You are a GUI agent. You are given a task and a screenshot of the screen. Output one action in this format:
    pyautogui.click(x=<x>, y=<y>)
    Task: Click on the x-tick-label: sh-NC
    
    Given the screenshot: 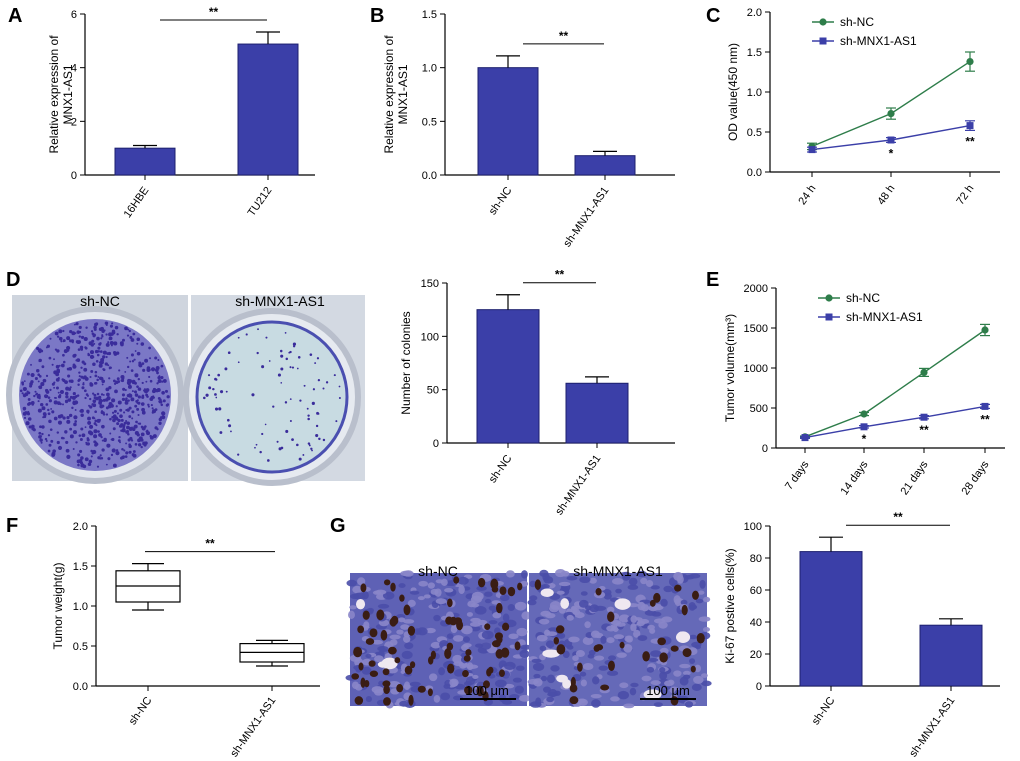 What is the action you would take?
    pyautogui.click(x=501, y=469)
    